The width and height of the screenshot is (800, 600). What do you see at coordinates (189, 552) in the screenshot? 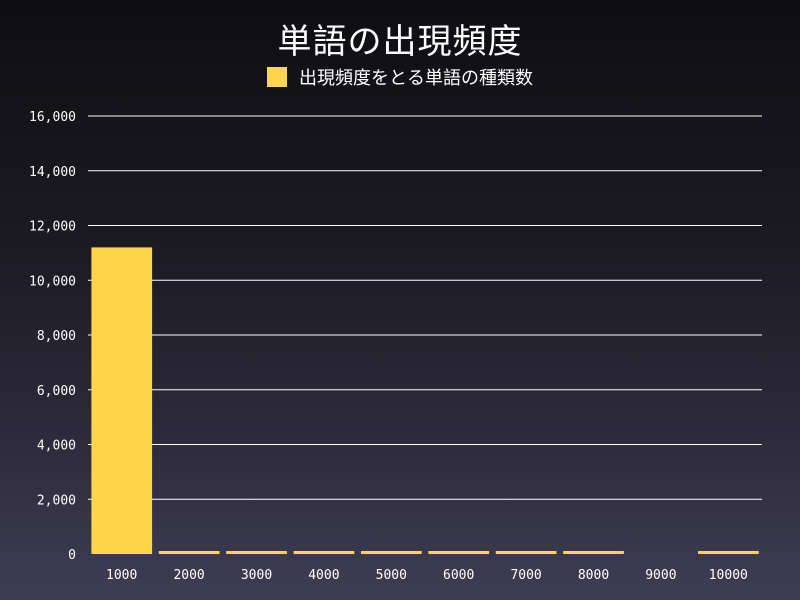
I see `bar-2000` at bounding box center [189, 552].